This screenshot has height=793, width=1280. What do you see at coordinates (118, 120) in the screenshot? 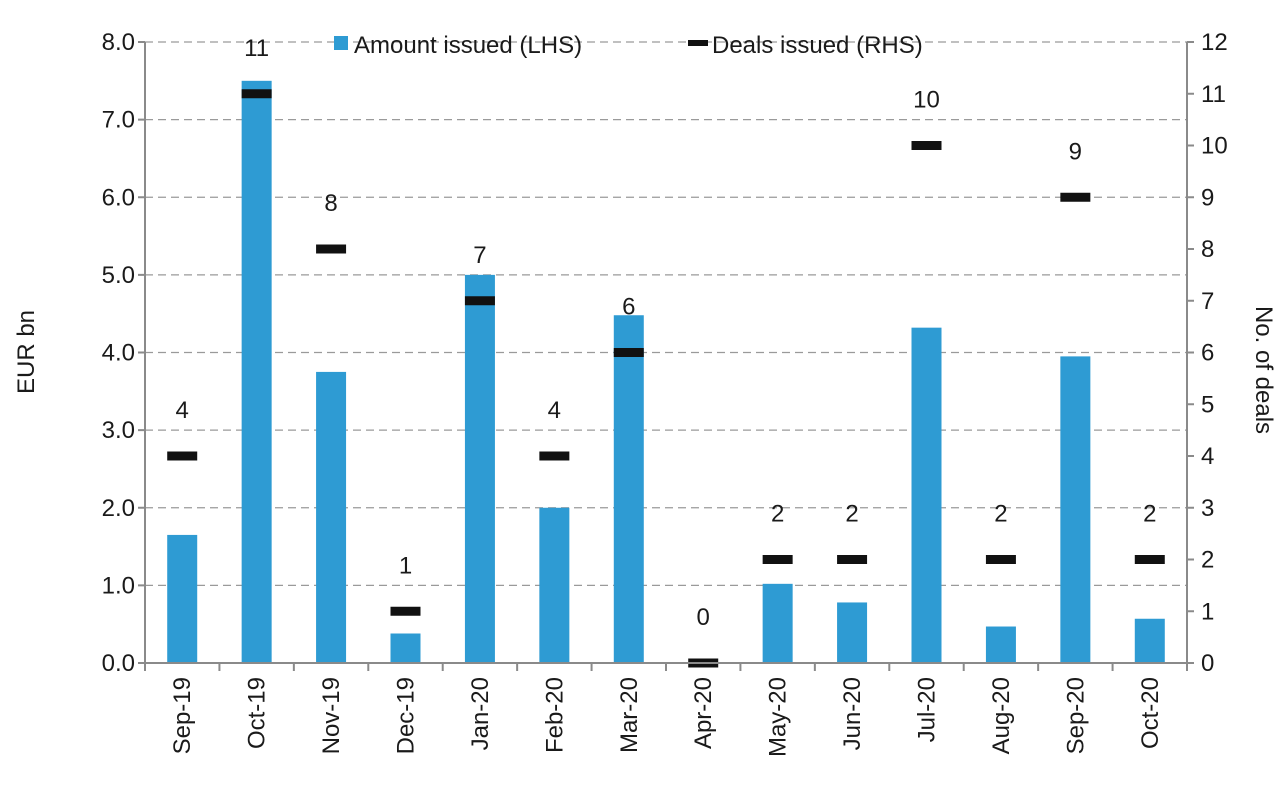
I see `y-tick-label: 7.0` at bounding box center [118, 120].